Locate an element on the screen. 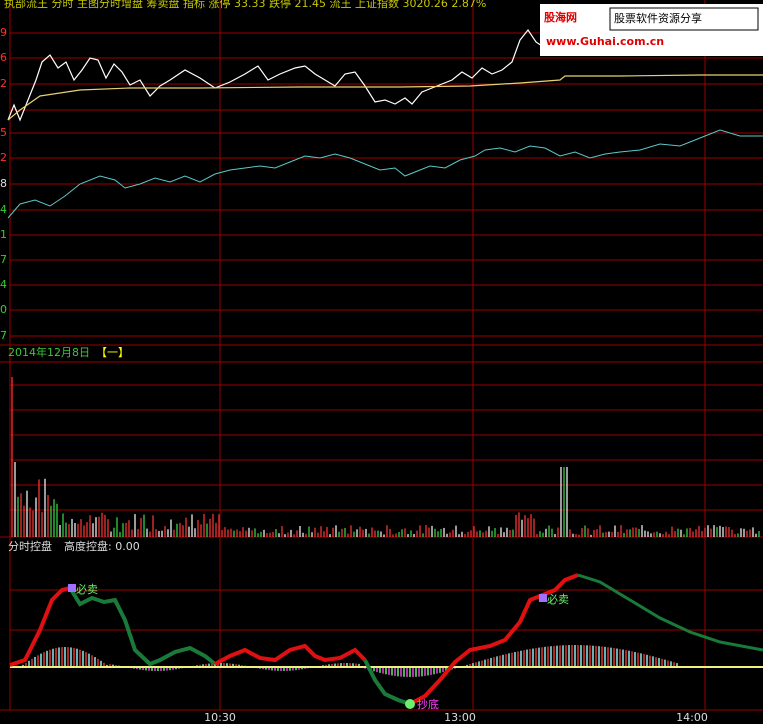 The image size is (763, 724). price-label: 5 is located at coordinates (3, 132).